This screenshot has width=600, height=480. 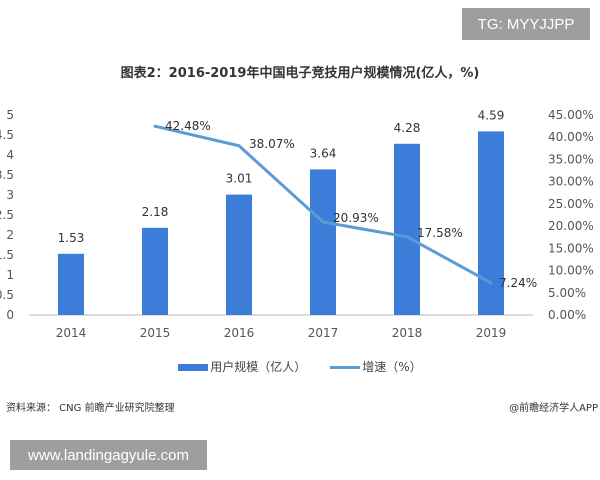 I want to click on legend-line-label: 增速（%）, so click(x=392, y=367).